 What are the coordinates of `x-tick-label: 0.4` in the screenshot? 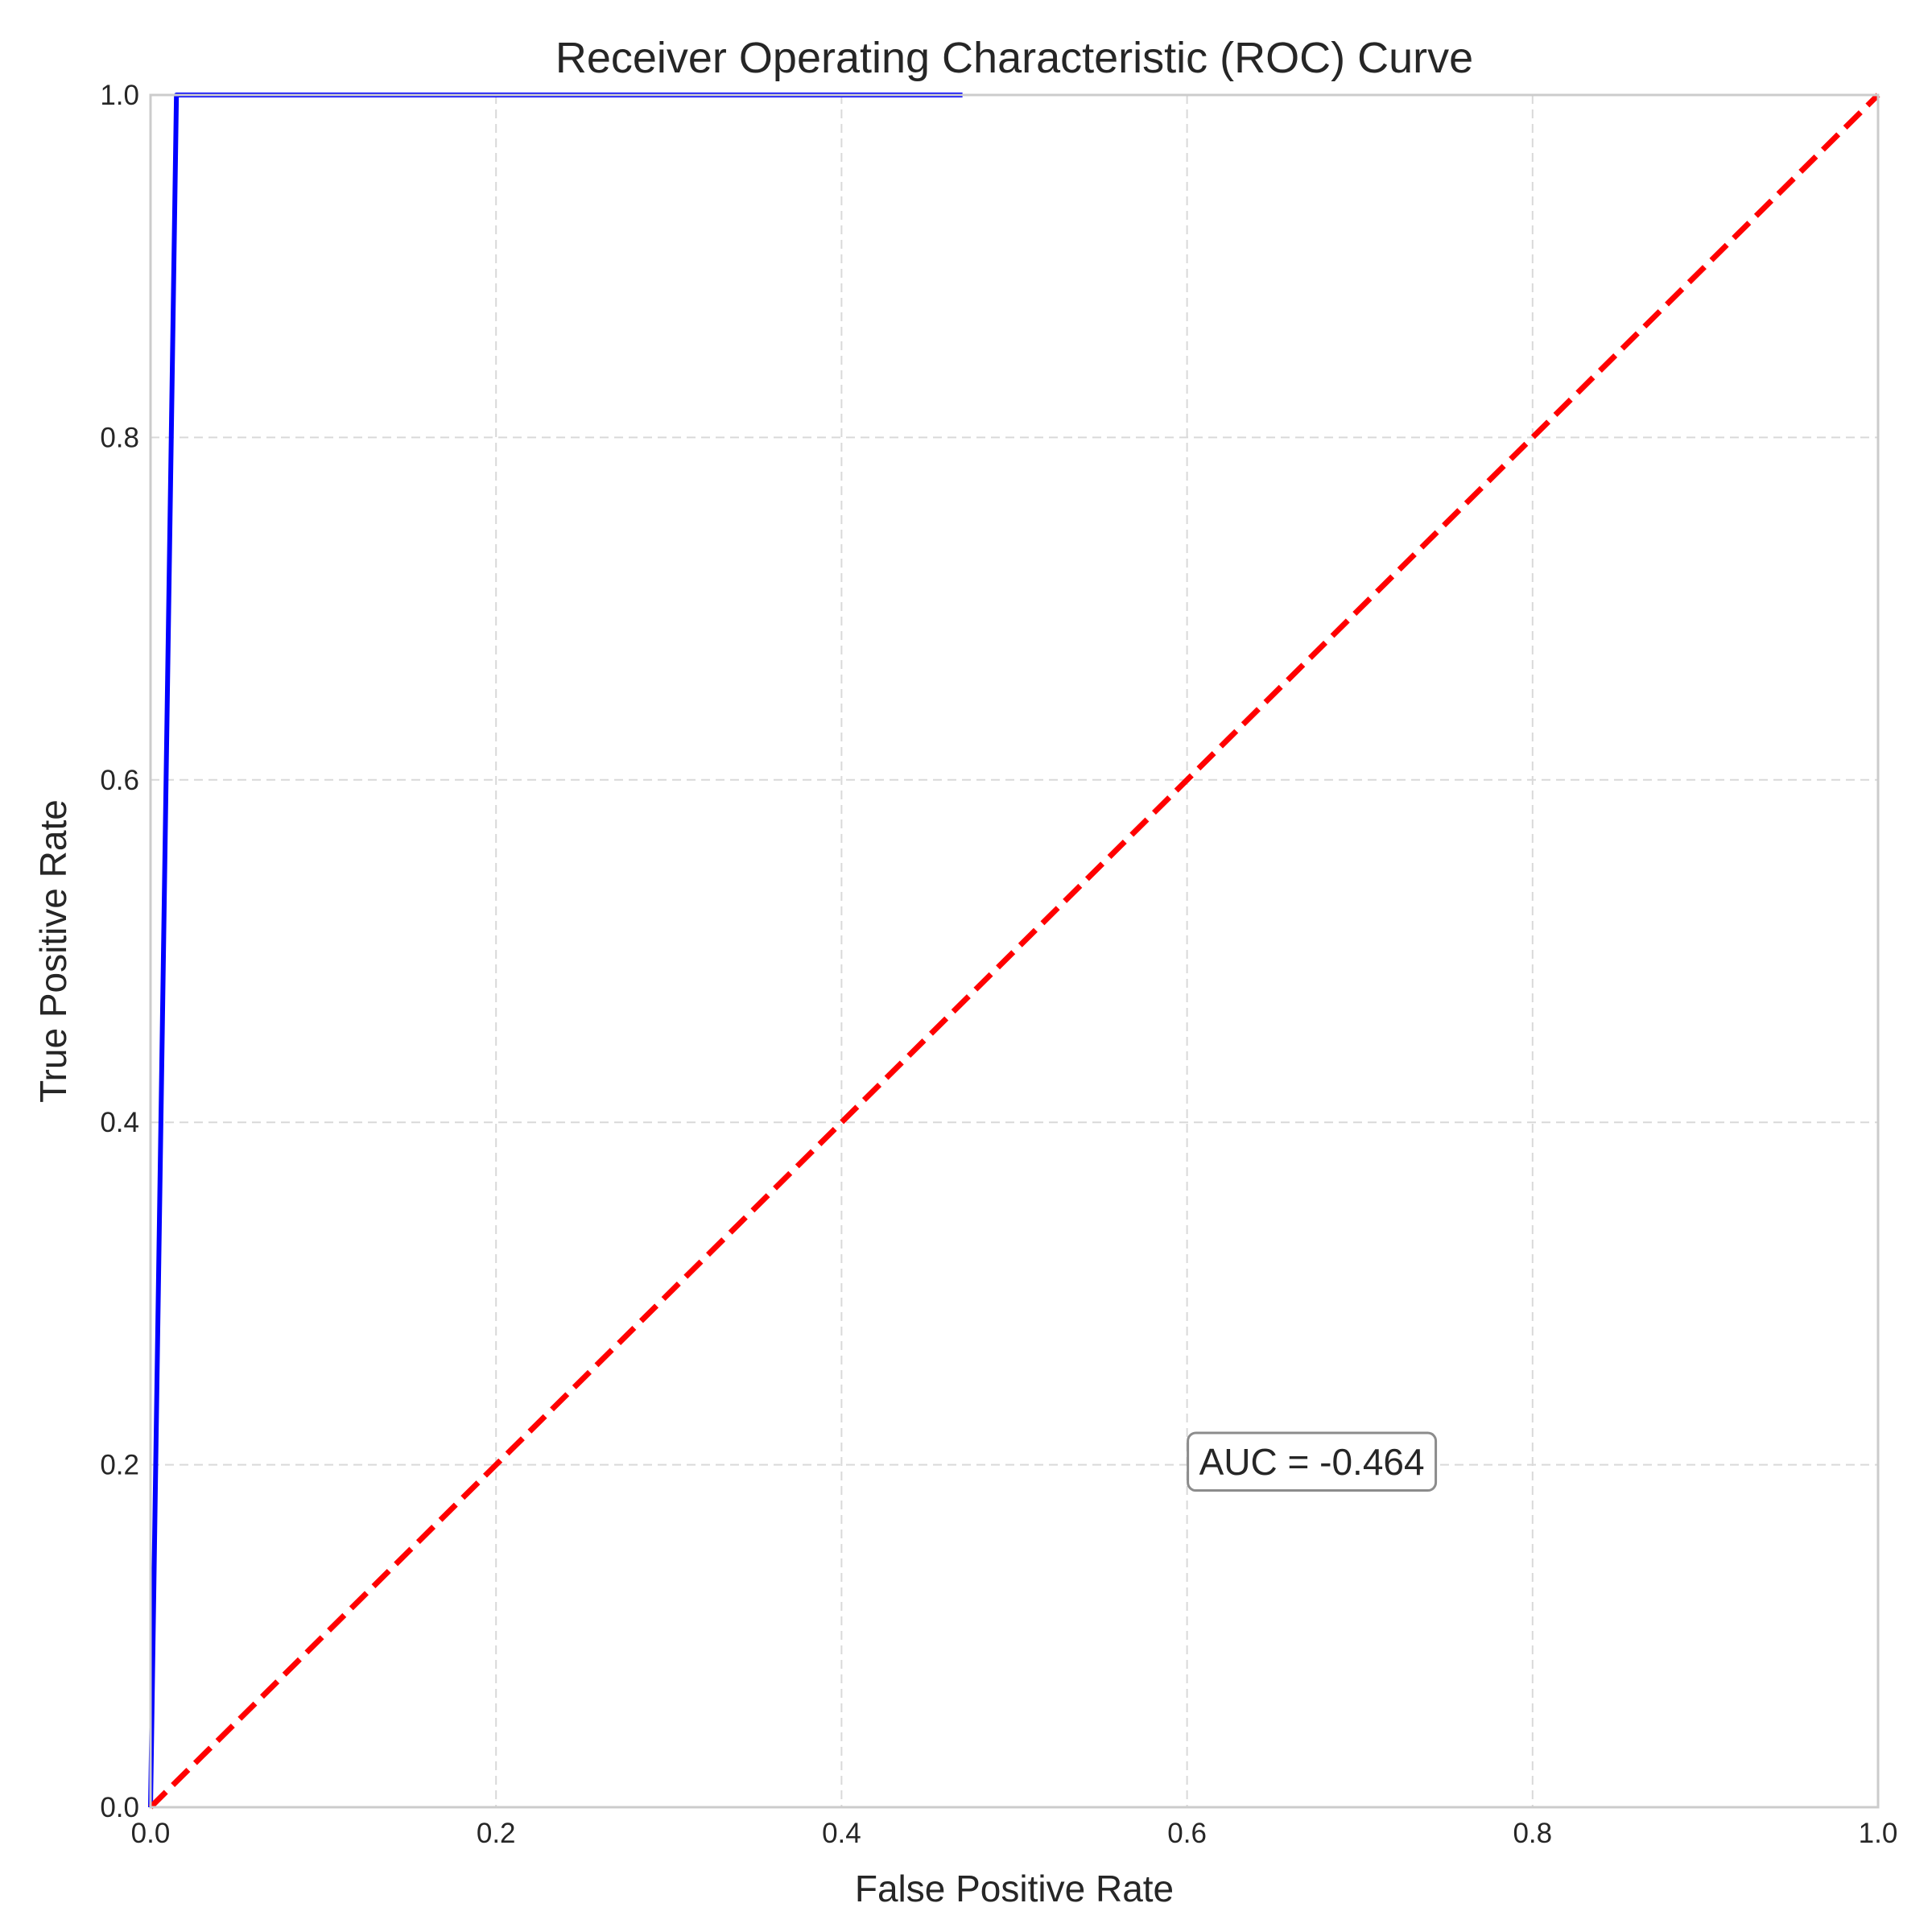 It's located at (842, 1833).